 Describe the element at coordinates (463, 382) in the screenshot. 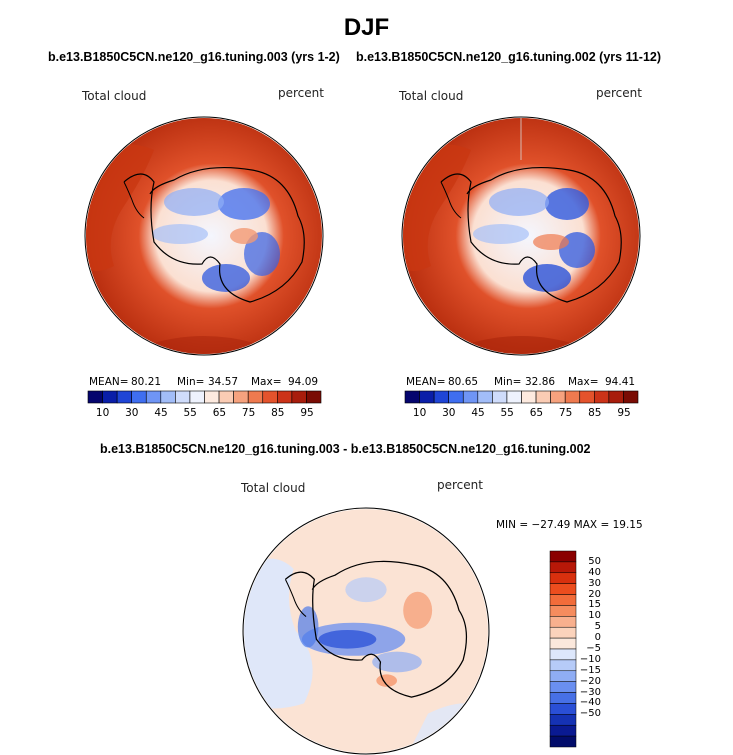

I see `right-mean-value: 80.65` at that location.